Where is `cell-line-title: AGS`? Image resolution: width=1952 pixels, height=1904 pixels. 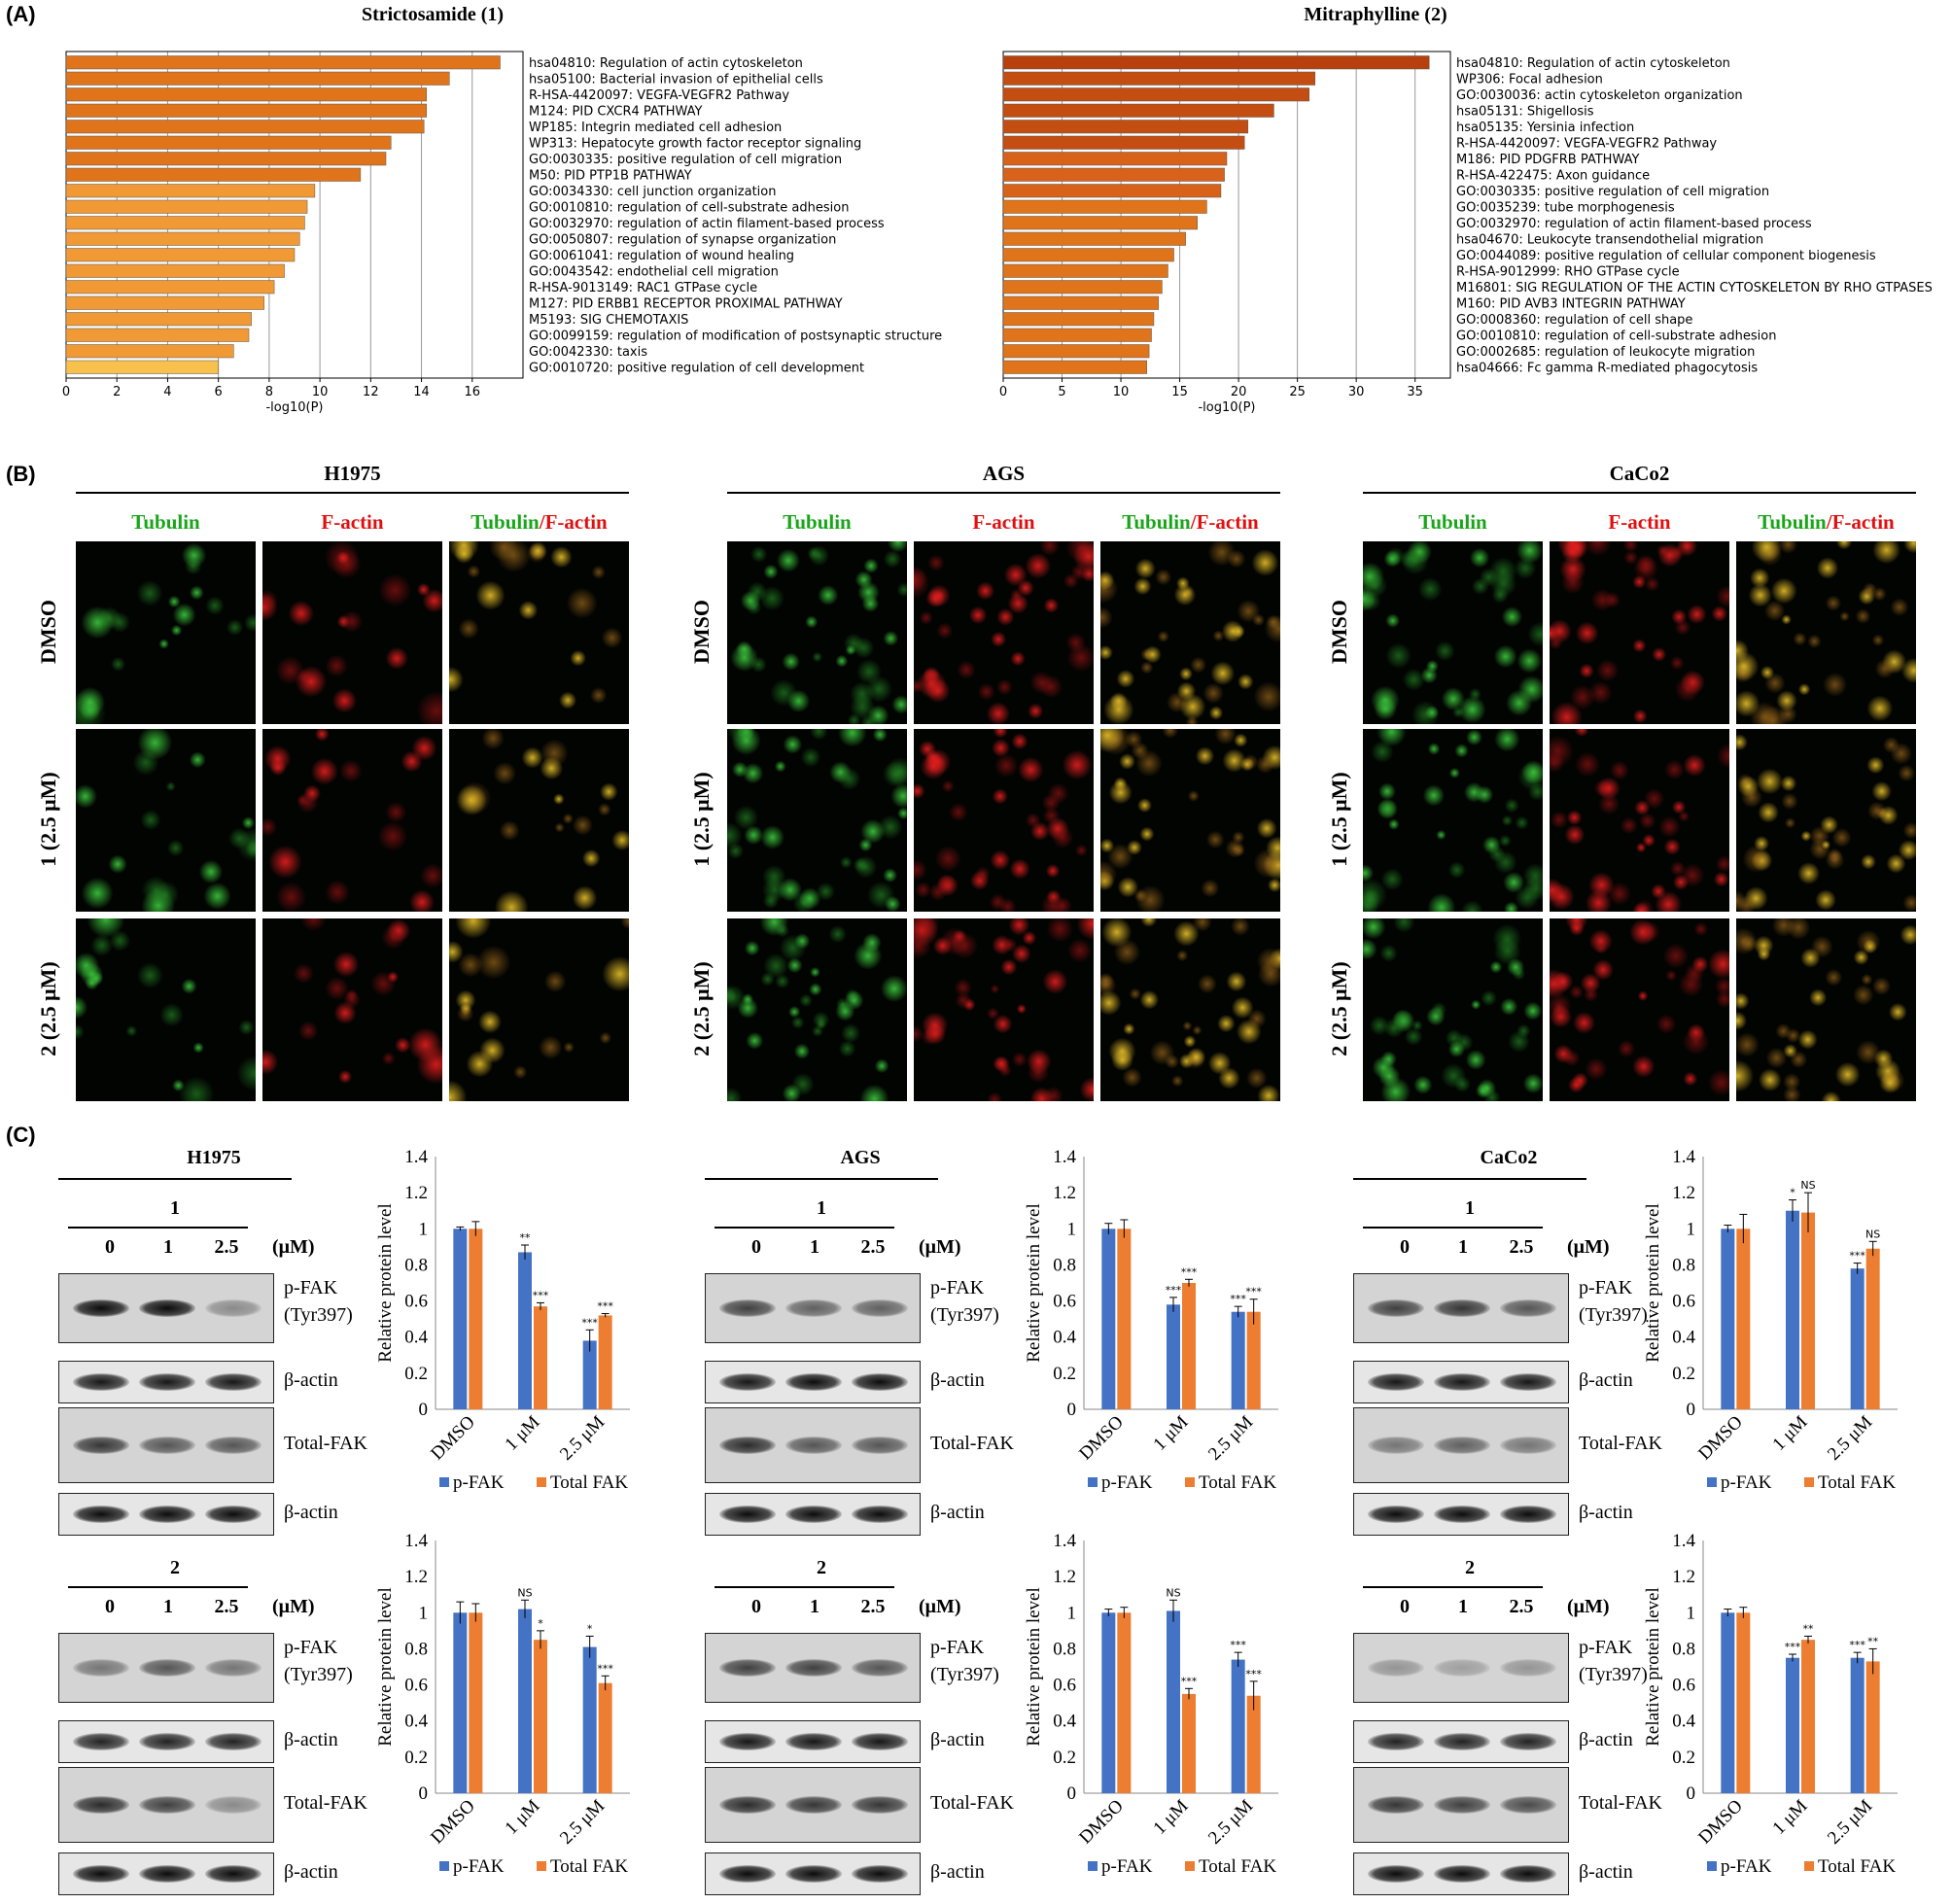 cell-line-title: AGS is located at coordinates (1004, 473).